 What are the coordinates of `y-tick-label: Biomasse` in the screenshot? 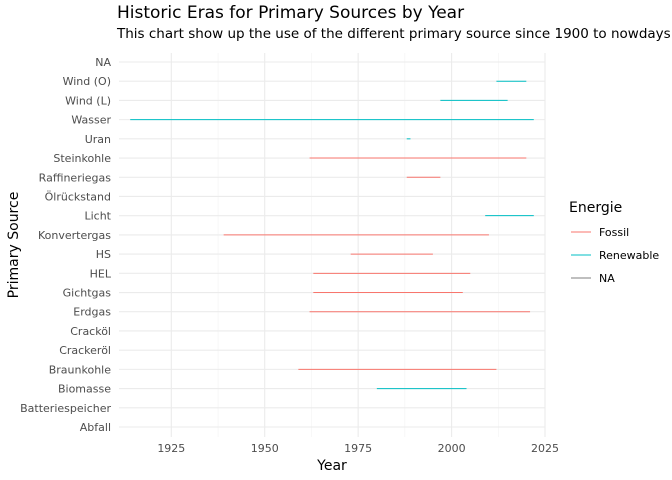 It's located at (84, 389).